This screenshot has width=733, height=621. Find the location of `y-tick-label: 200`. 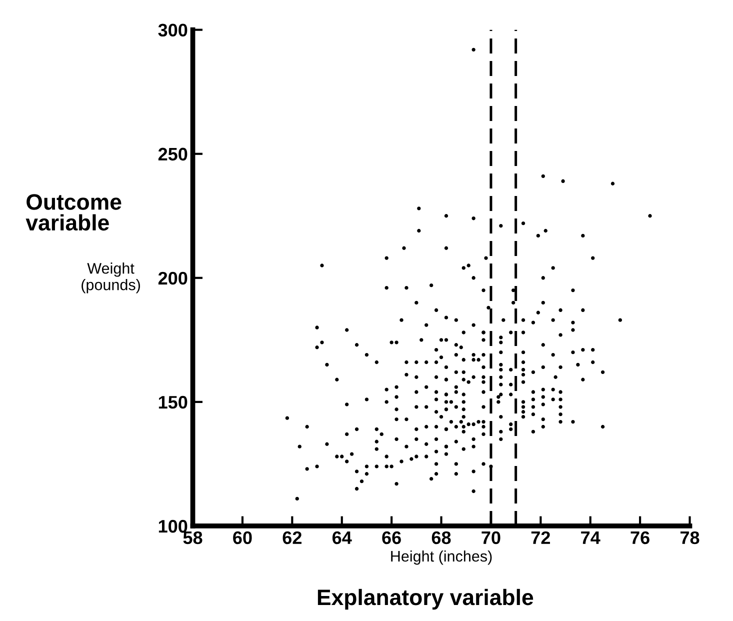

y-tick-label: 200 is located at coordinates (173, 278).